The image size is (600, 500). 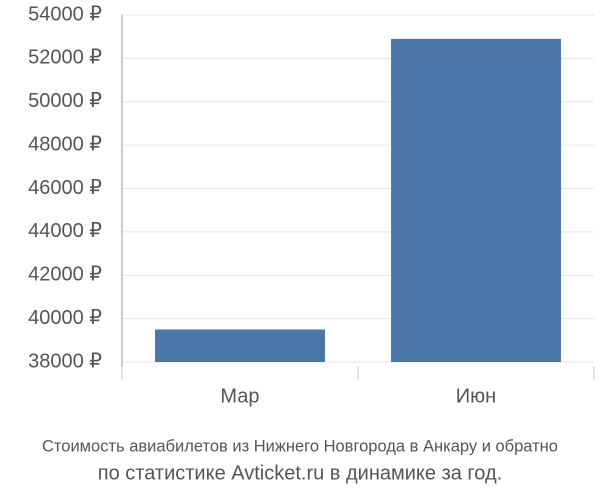 What do you see at coordinates (65, 14) in the screenshot?
I see `y-tick-label: 54000 ₽` at bounding box center [65, 14].